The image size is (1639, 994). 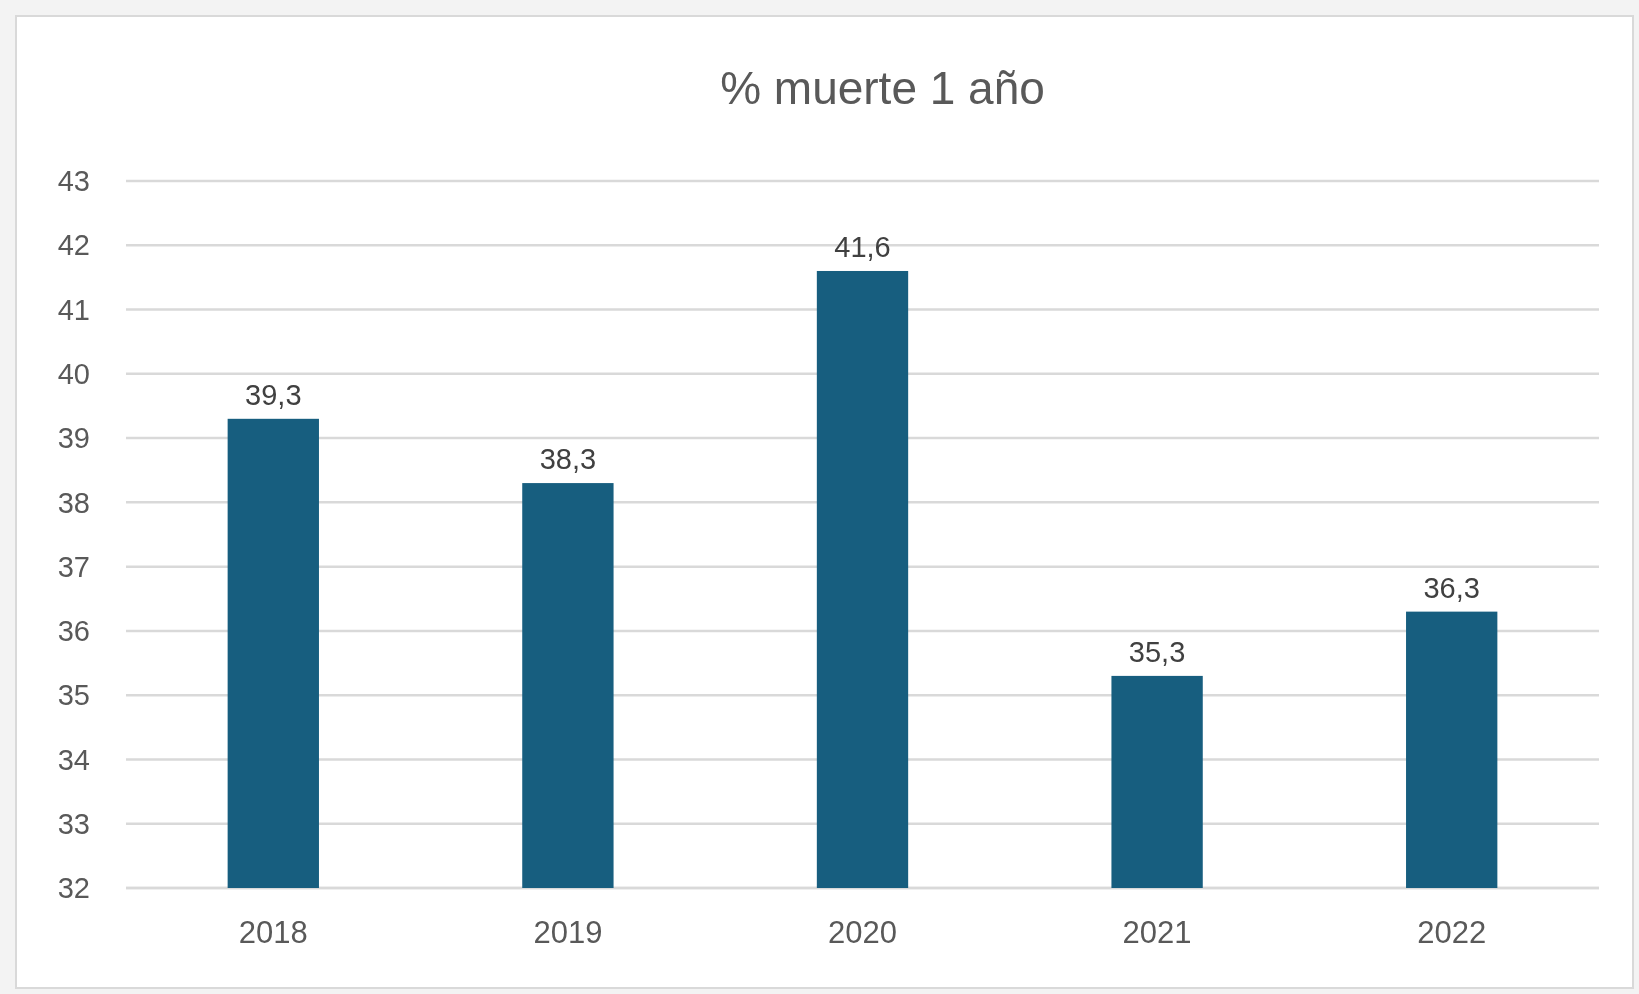 What do you see at coordinates (73, 566) in the screenshot?
I see `y-tick-label: 37` at bounding box center [73, 566].